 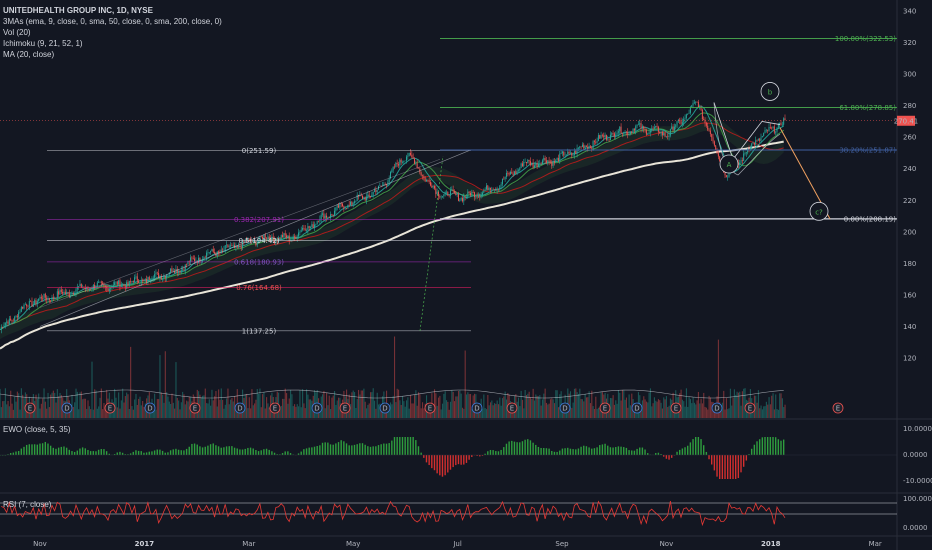 I want to click on earnings-marker, so click(x=750, y=408).